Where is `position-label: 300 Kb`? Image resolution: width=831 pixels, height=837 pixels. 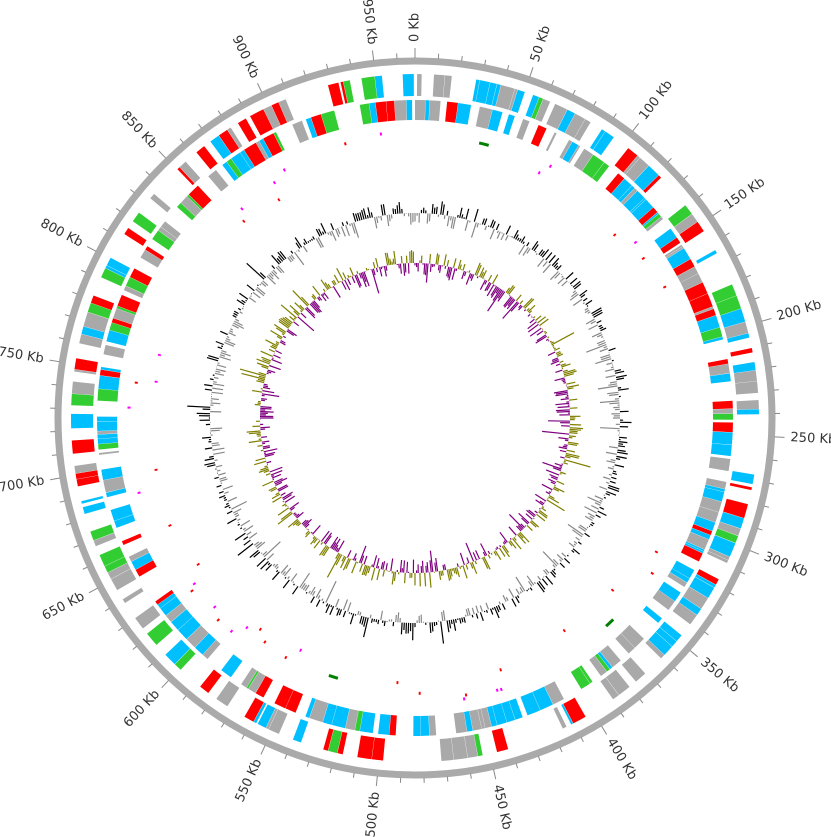
position-label: 300 Kb is located at coordinates (786, 564).